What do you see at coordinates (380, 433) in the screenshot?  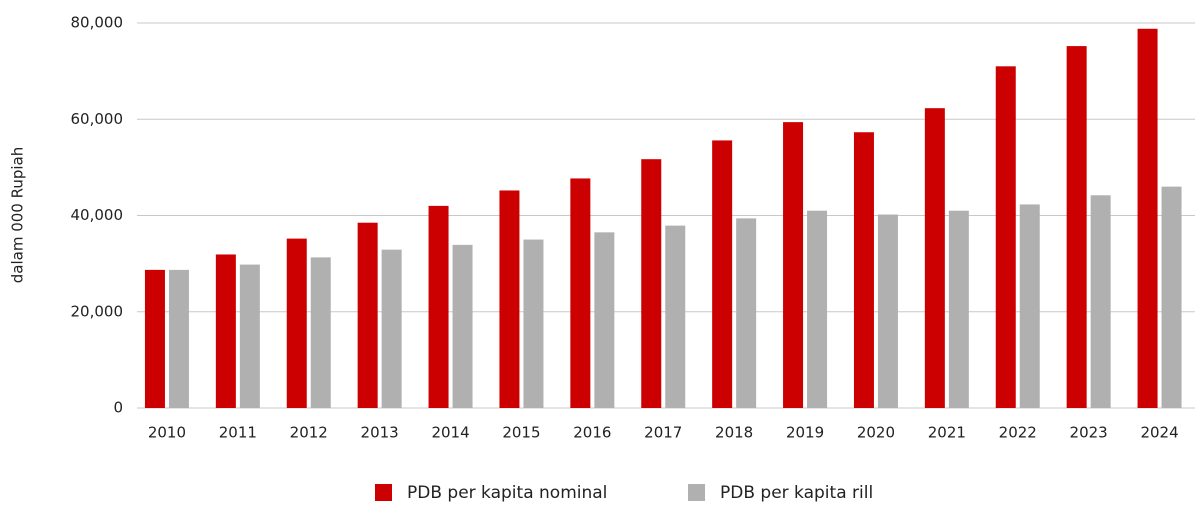 I see `x-tick-label: 2013` at bounding box center [380, 433].